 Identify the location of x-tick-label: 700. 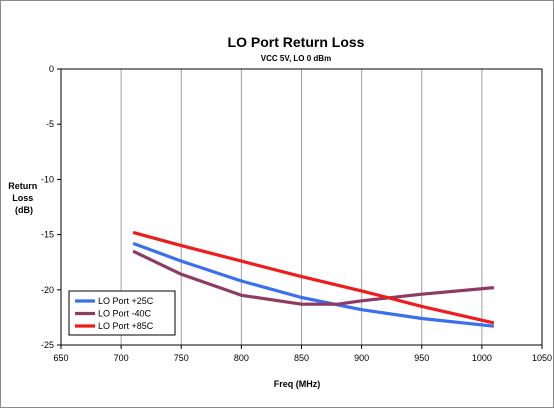
(121, 358).